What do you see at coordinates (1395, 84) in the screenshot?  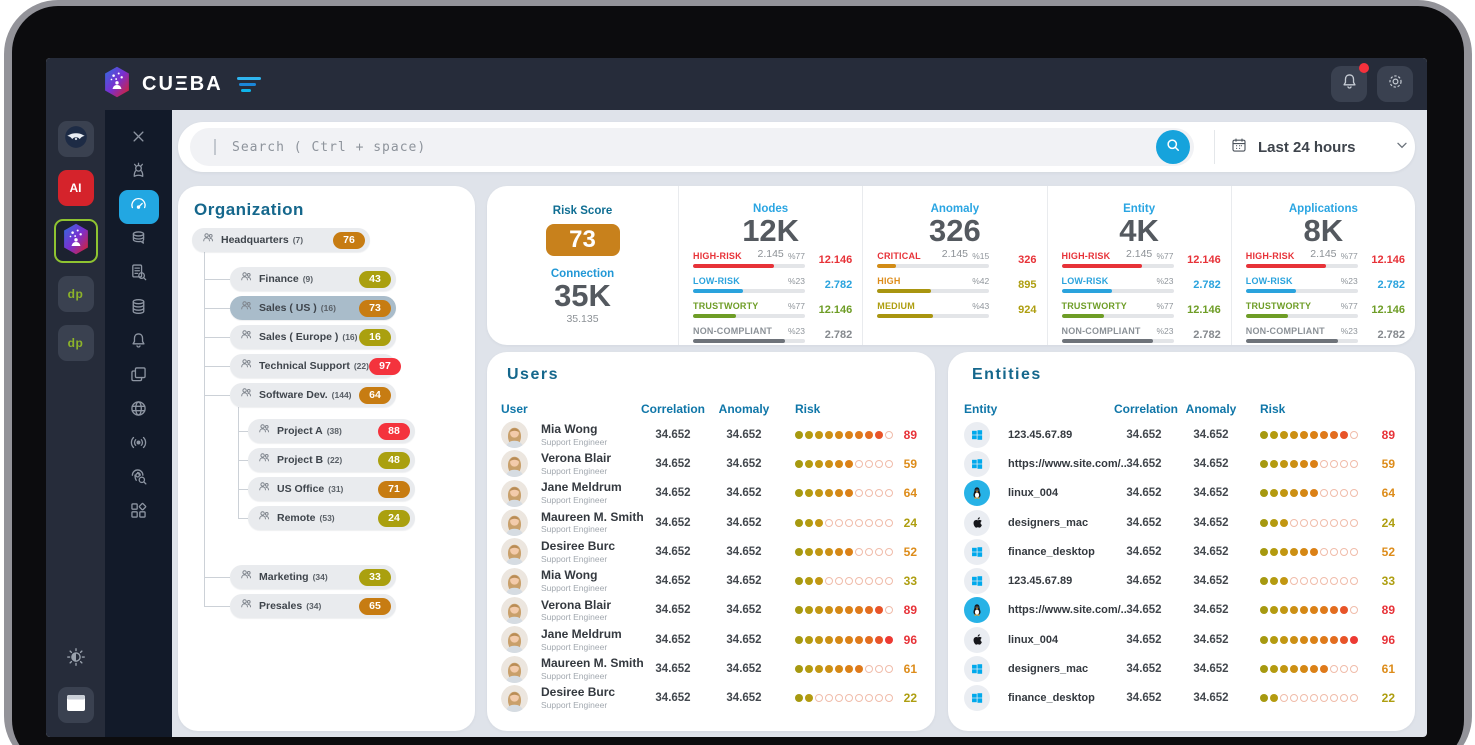 I see `settings-button` at bounding box center [1395, 84].